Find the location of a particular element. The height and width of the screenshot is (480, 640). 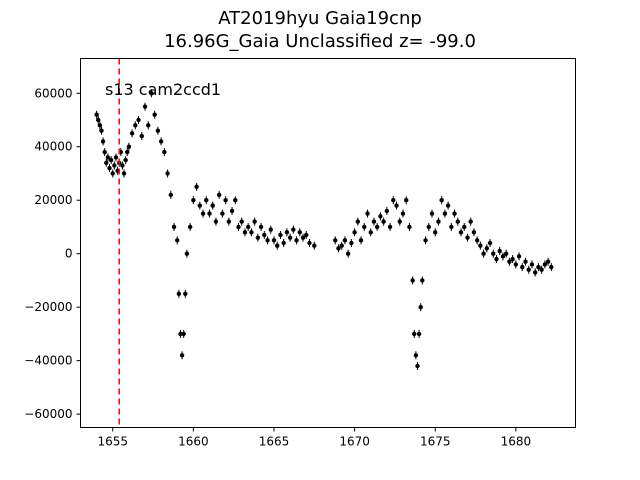

y-tick-label: 0 is located at coordinates (69, 254).